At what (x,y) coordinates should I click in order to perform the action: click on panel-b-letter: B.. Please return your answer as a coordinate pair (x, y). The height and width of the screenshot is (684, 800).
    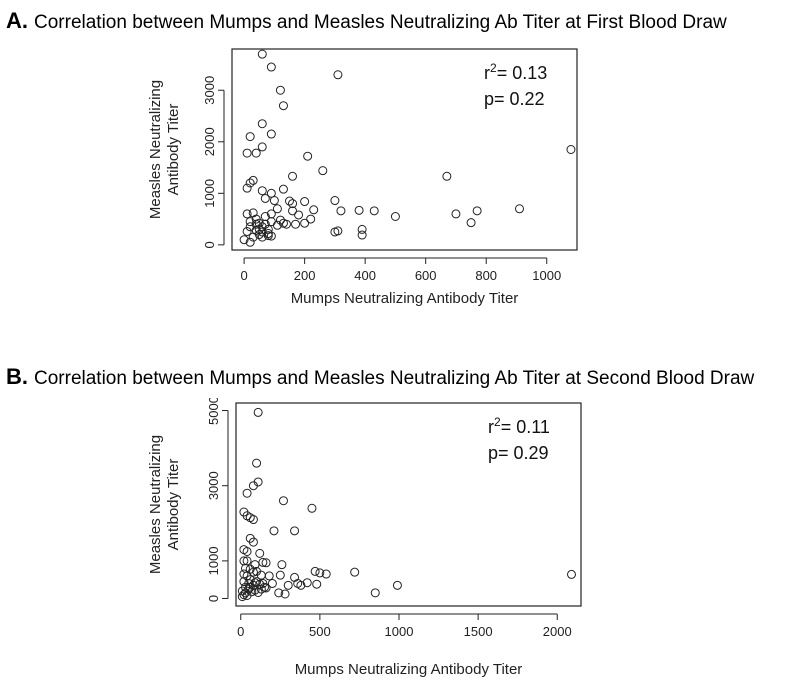
    Looking at the image, I should click on (17, 376).